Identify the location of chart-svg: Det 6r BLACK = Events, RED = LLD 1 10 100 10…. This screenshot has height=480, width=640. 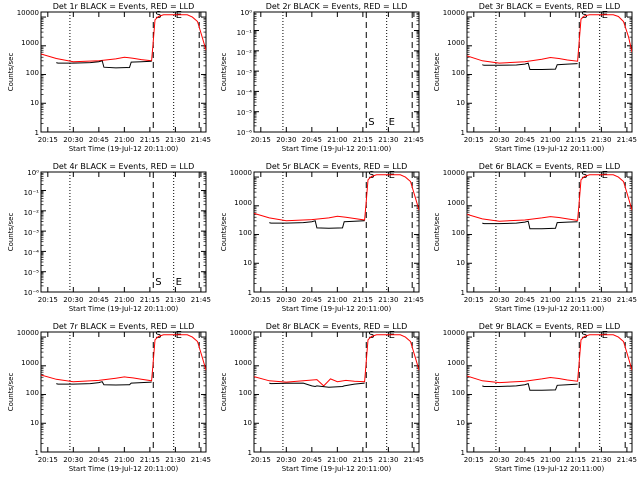
(535, 237).